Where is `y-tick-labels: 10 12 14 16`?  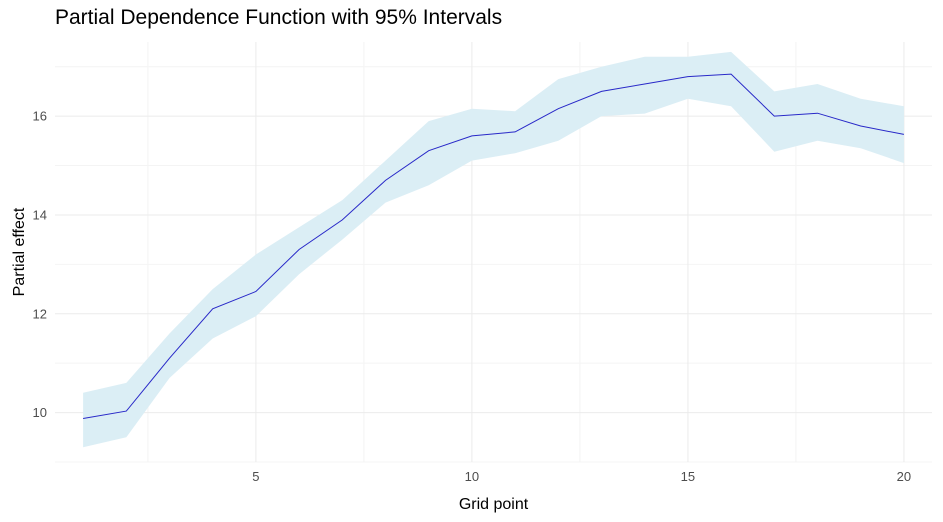 y-tick-labels: 10 12 14 16 is located at coordinates (40, 264).